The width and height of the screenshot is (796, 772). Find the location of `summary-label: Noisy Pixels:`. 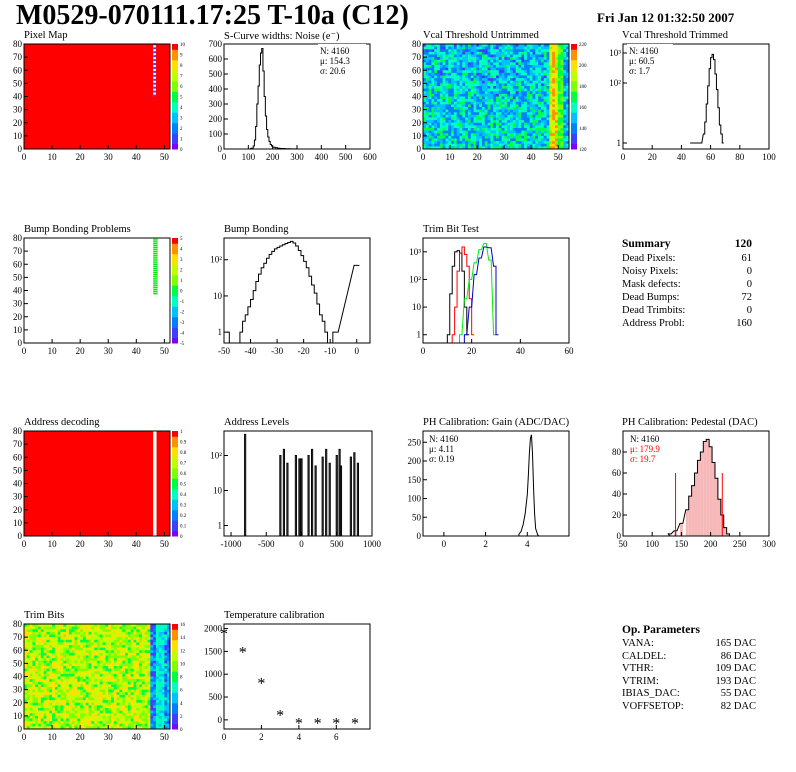

summary-label: Noisy Pixels: is located at coordinates (650, 271).